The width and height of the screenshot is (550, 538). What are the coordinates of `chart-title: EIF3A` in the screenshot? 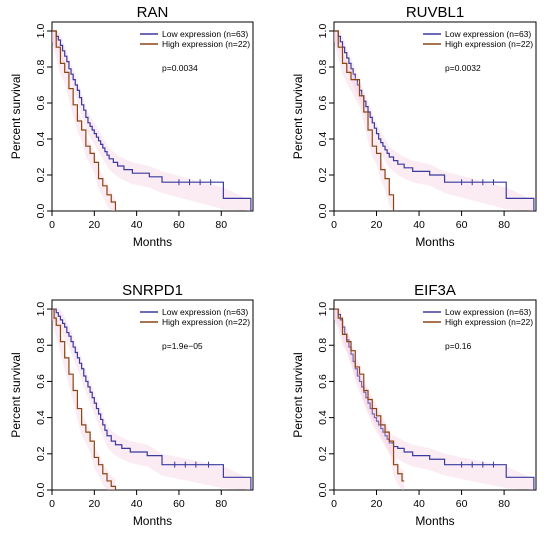 It's located at (435, 290).